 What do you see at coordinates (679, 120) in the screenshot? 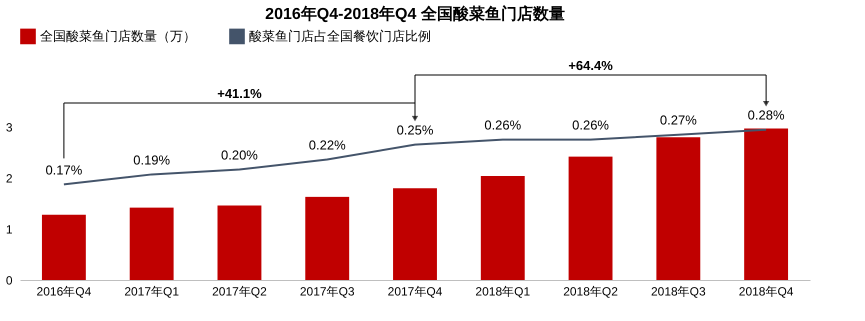
I see `data-label: 0.27%` at bounding box center [679, 120].